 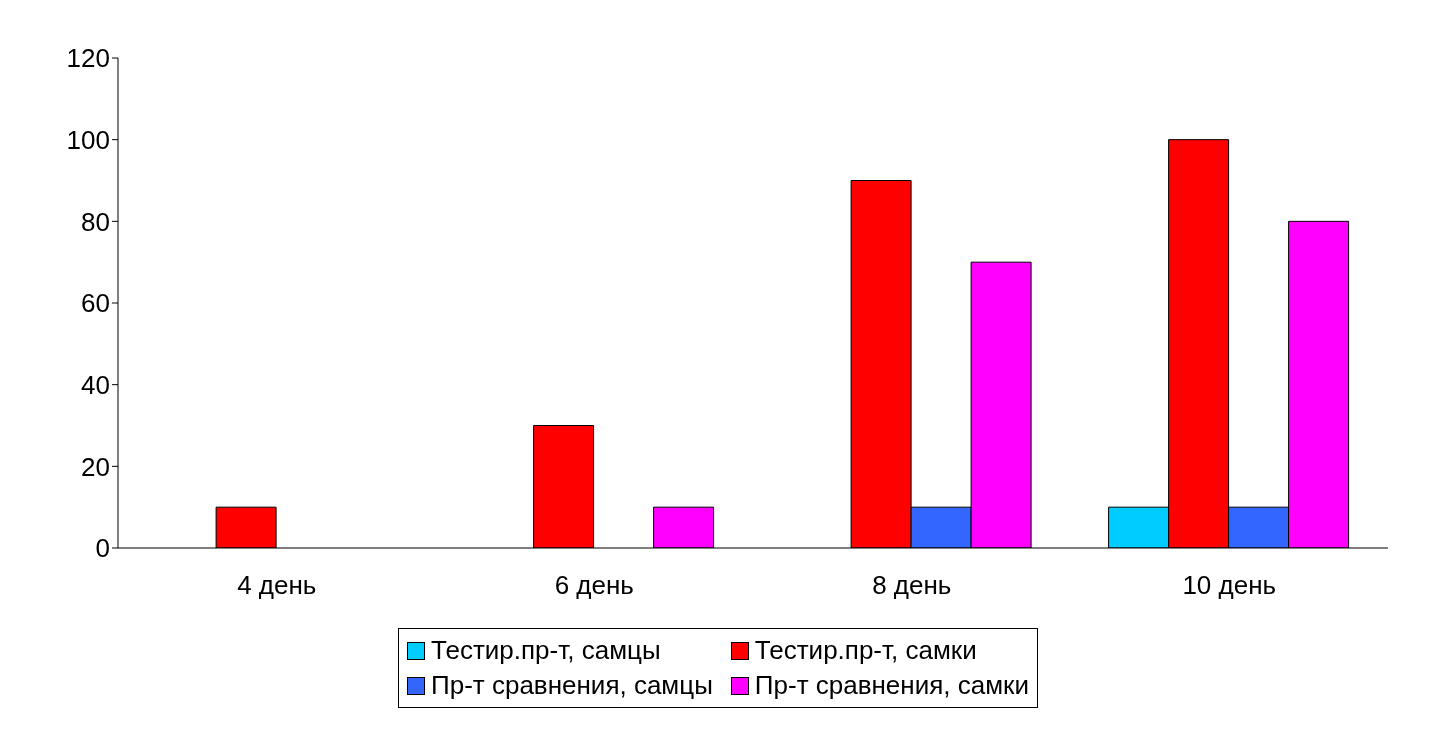 What do you see at coordinates (865, 650) in the screenshot?
I see `legend-label: Тестир.пр-т, самки` at bounding box center [865, 650].